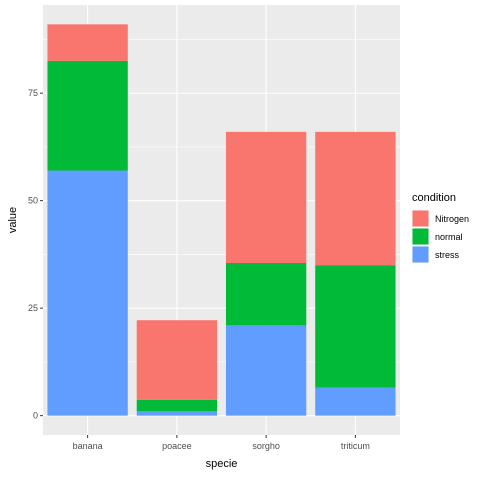  I want to click on x-axis-title: specie, so click(222, 464).